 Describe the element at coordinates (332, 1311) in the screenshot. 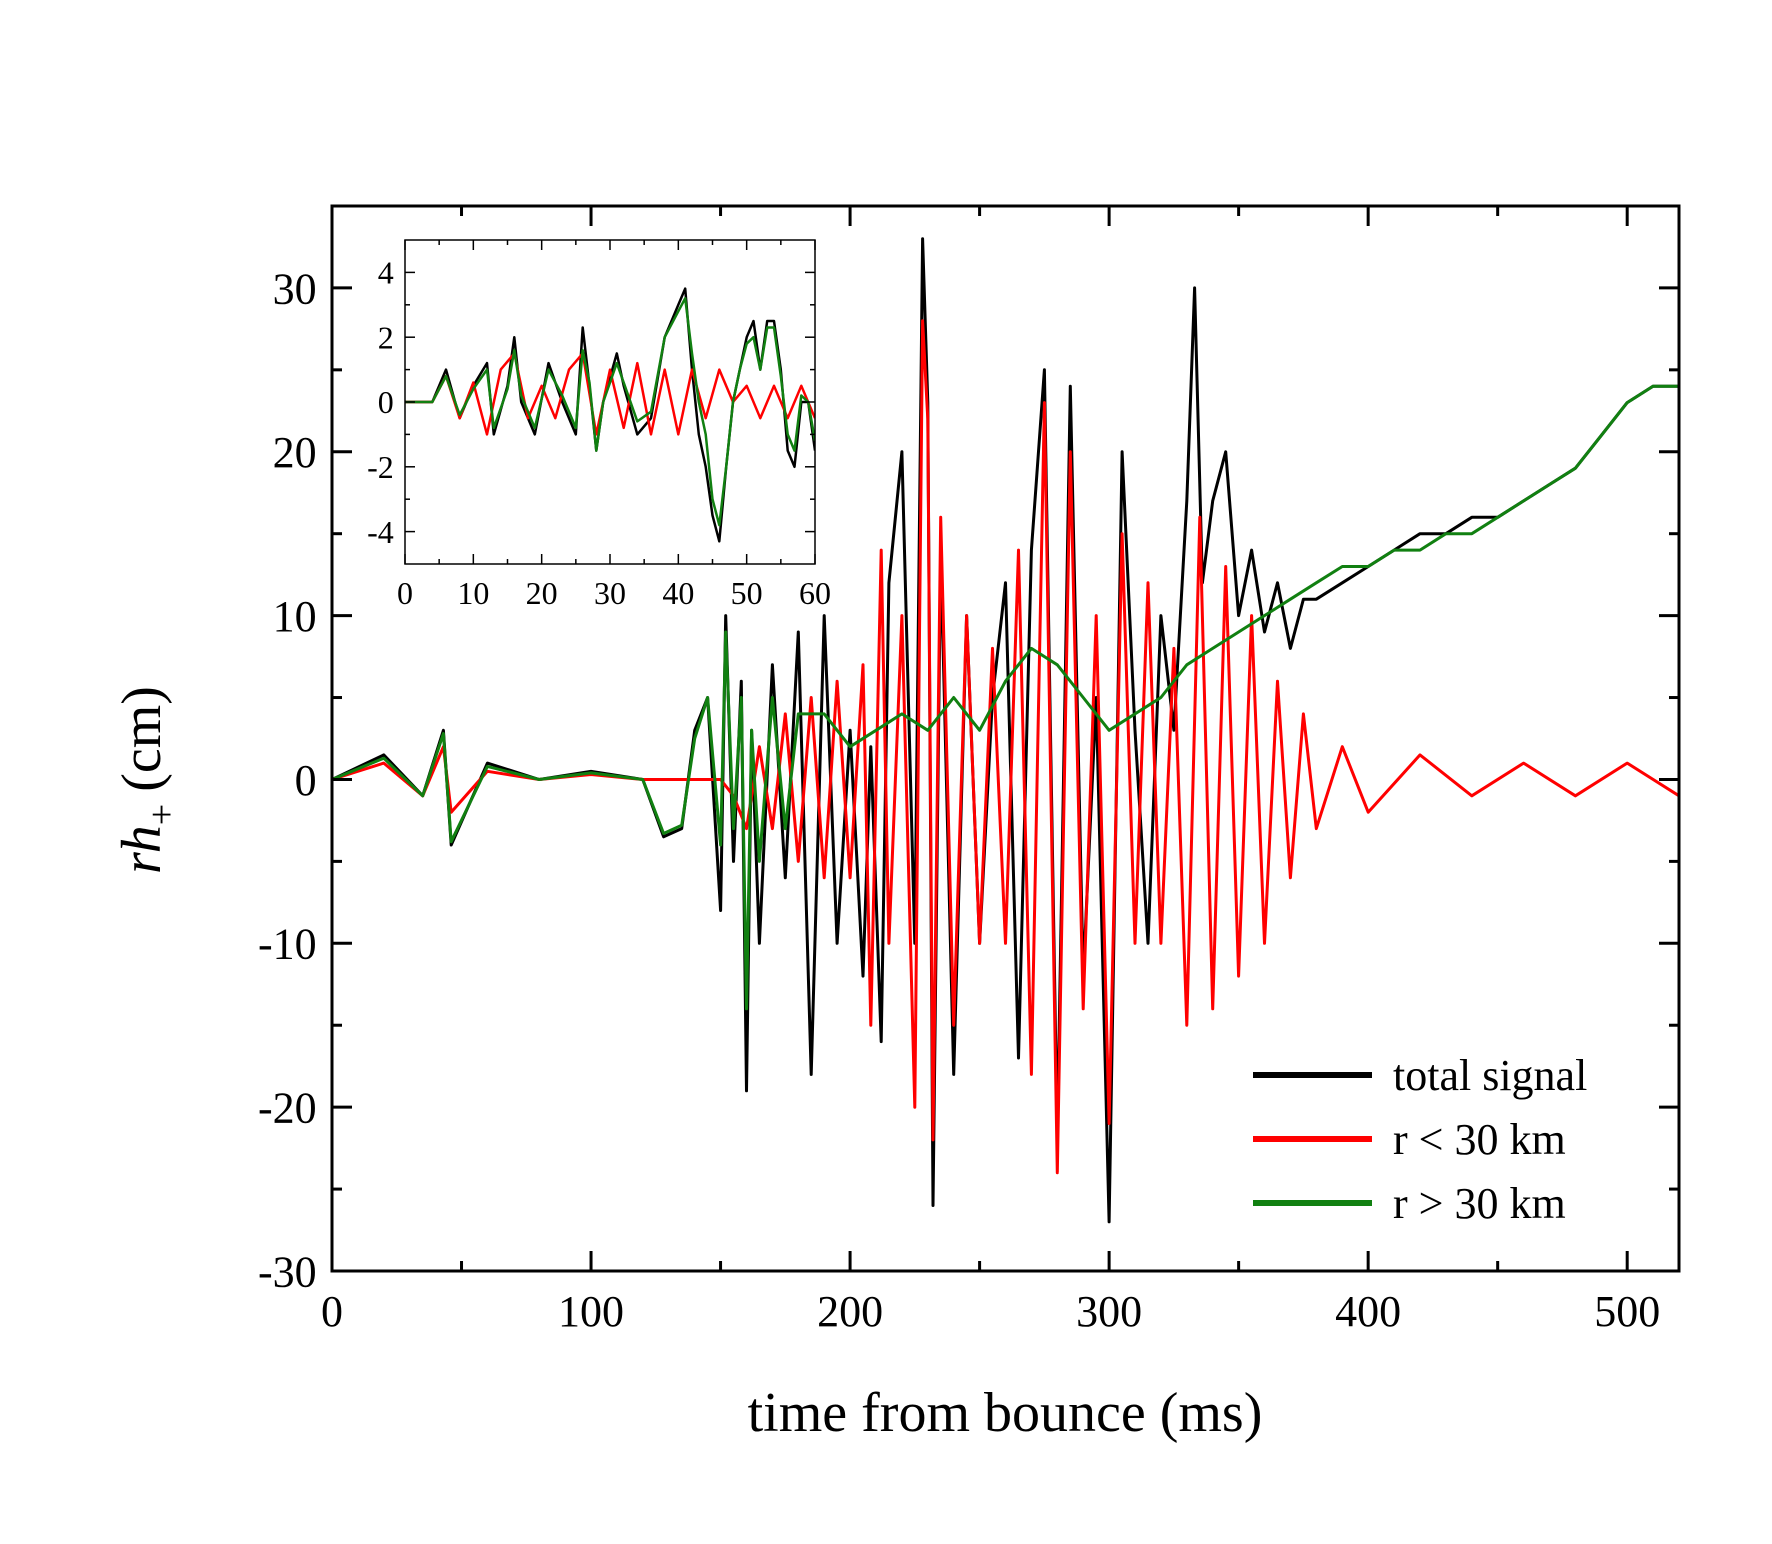

I see `main-x-tick-label: 0` at that location.